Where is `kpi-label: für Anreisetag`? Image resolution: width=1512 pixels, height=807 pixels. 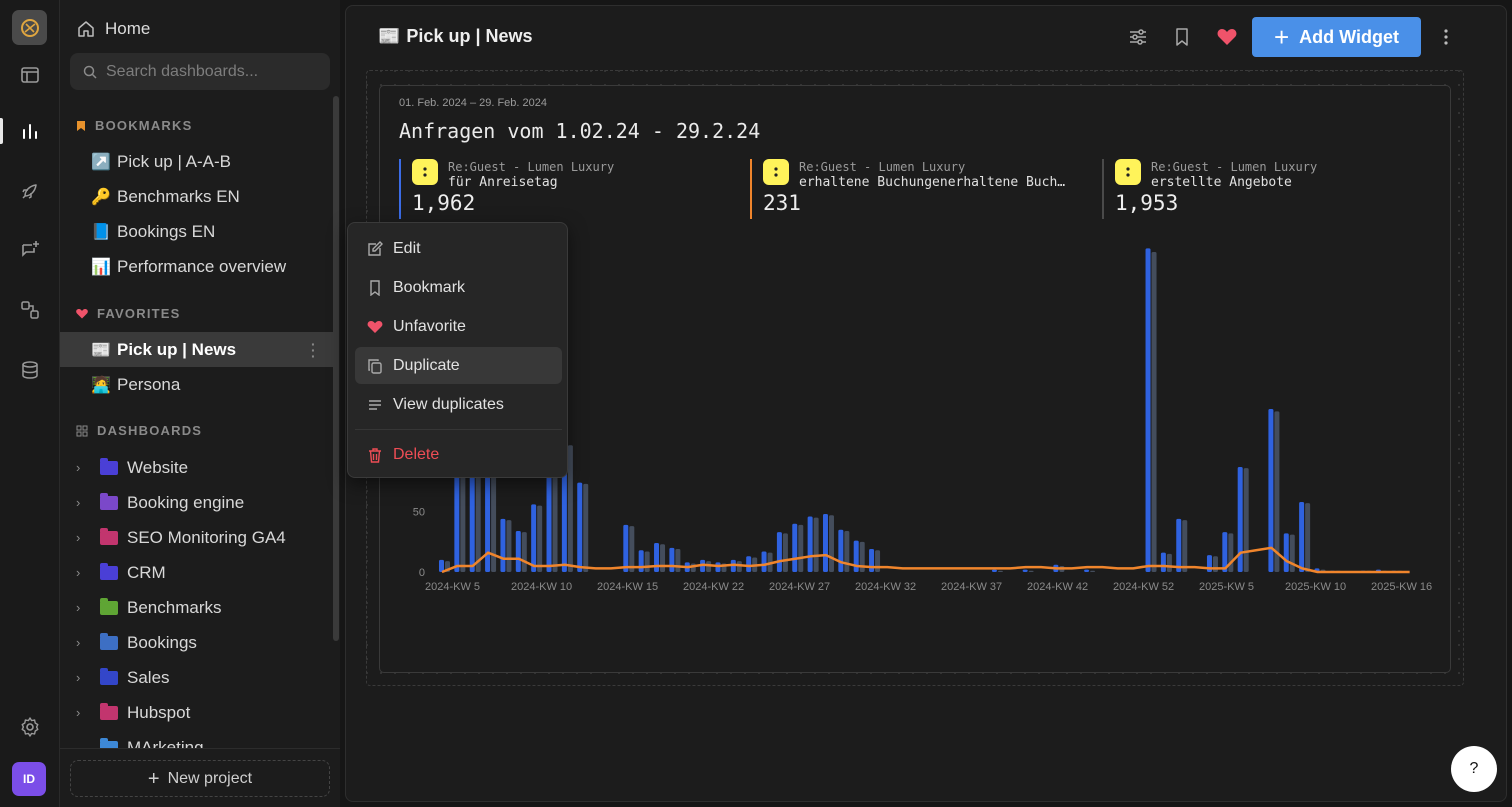
kpi-label: für Anreisetag is located at coordinates (503, 182).